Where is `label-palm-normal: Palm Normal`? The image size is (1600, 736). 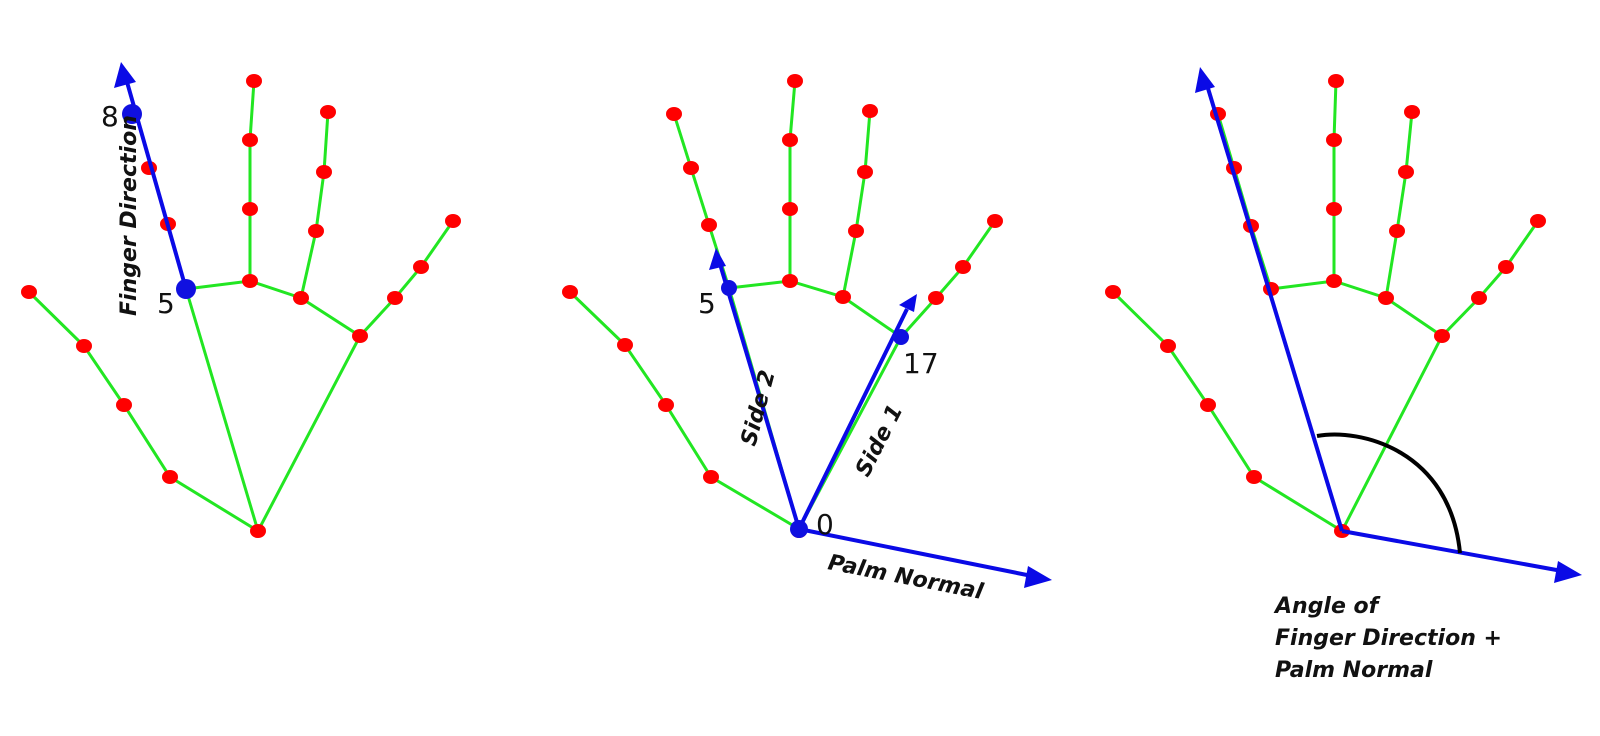
label-palm-normal: Palm Normal is located at coordinates (906, 577).